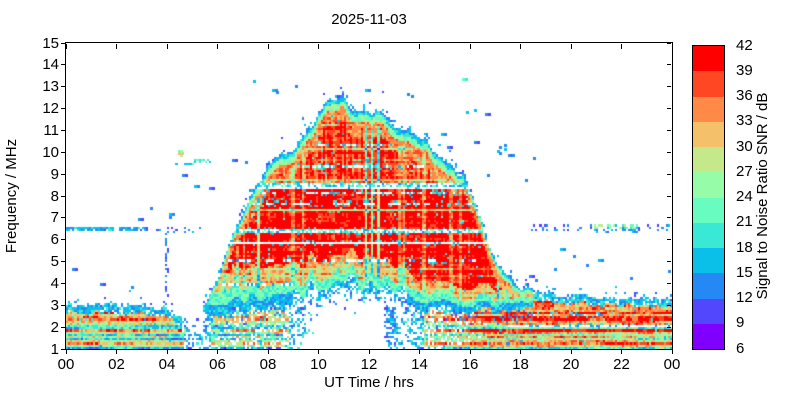  Describe the element at coordinates (369, 19) in the screenshot. I see `chart-title: 2025-11-03` at that location.